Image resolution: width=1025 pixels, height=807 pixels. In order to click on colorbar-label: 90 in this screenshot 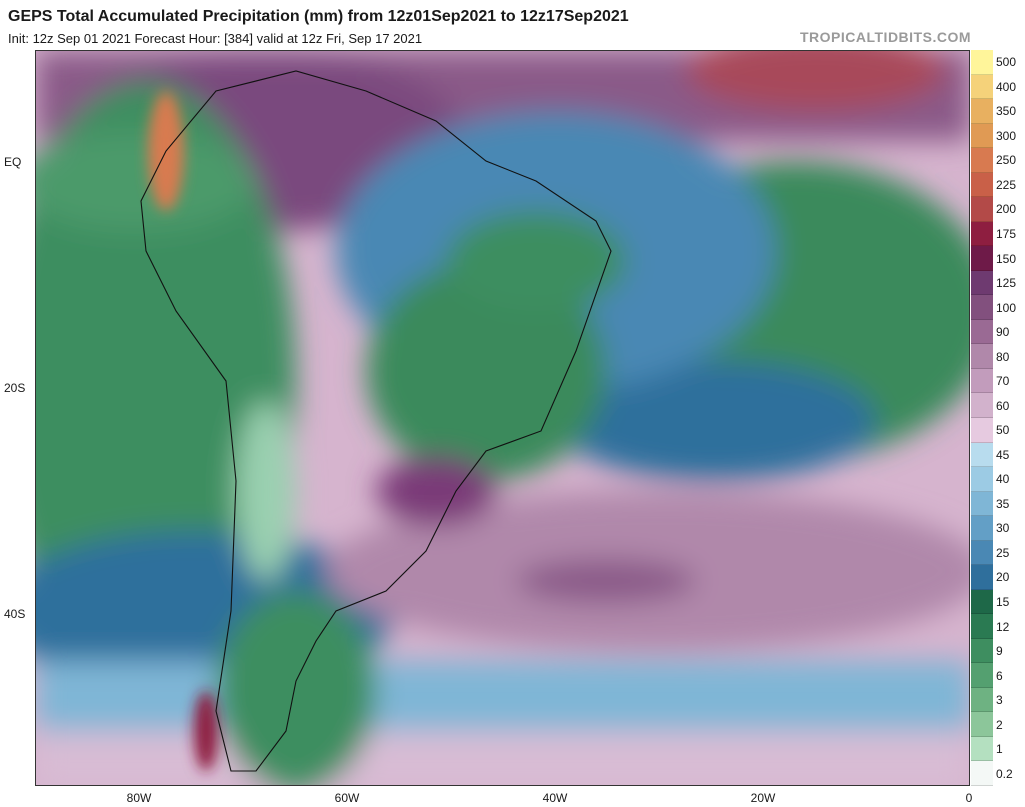, I will do `click(1003, 332)`.